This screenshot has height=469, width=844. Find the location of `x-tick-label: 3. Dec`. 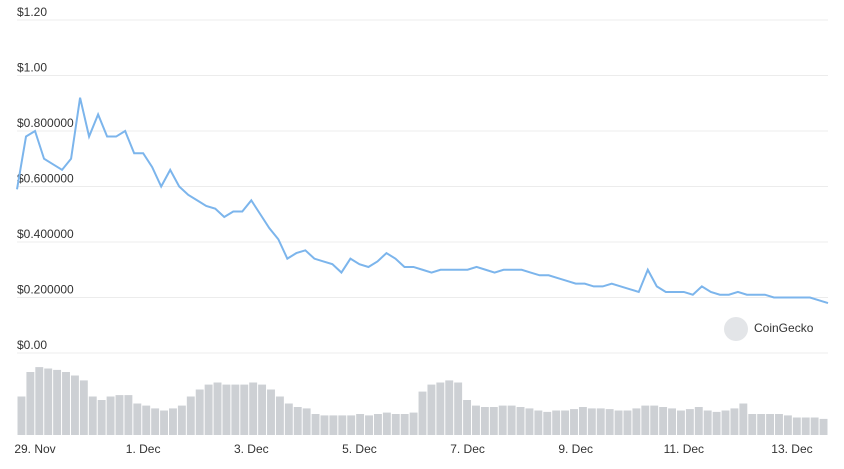

x-tick-label: 3. Dec is located at coordinates (251, 449).